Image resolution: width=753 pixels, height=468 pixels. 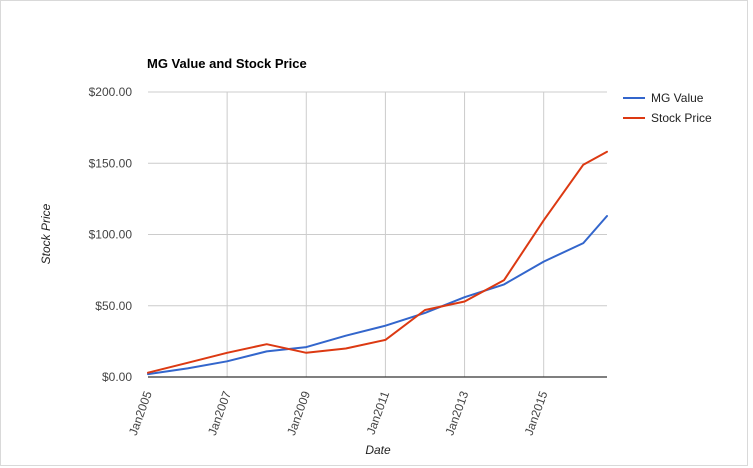 I want to click on x-tick-label: Jan2015, so click(x=536, y=413).